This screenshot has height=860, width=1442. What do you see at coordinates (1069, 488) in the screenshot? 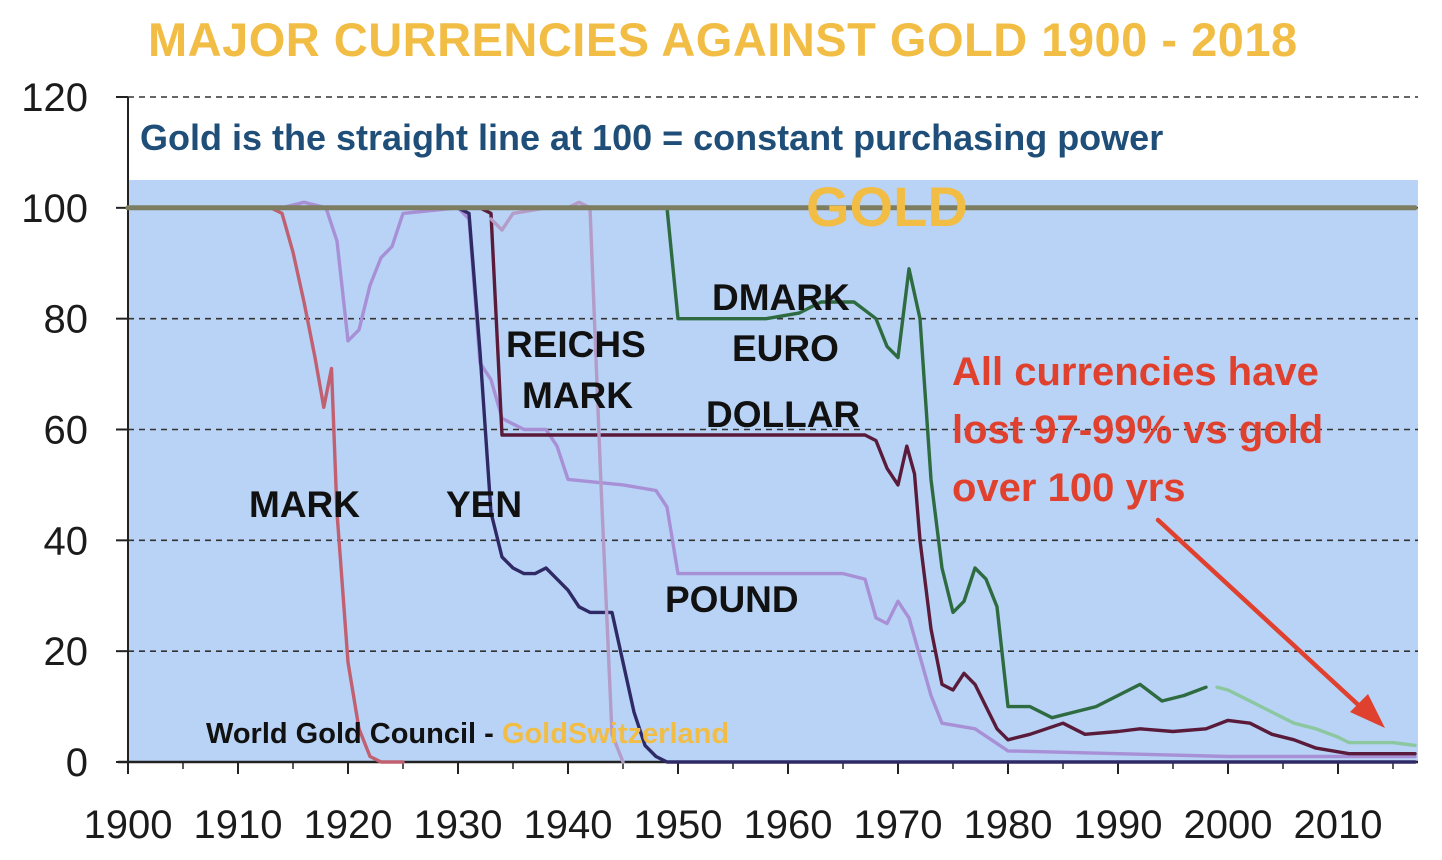
I see `annotation-line-3: over 100 yrs` at bounding box center [1069, 488].